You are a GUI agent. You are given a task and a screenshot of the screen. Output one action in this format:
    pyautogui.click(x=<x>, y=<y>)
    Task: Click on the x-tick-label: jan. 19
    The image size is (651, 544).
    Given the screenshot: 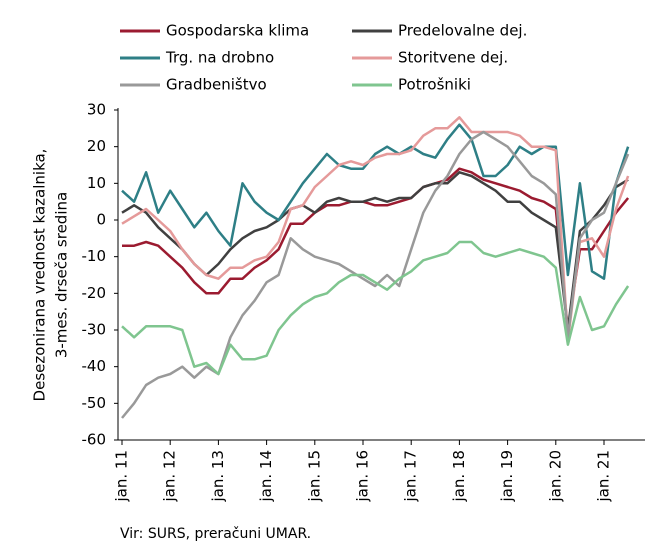 What is the action you would take?
    pyautogui.click(x=507, y=476)
    